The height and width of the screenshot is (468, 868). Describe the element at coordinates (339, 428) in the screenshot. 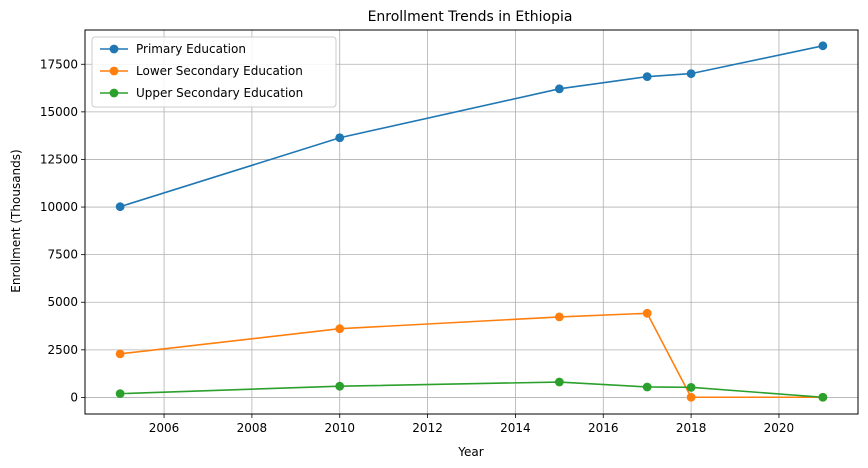

I see `x-tick-label: 2010` at that location.